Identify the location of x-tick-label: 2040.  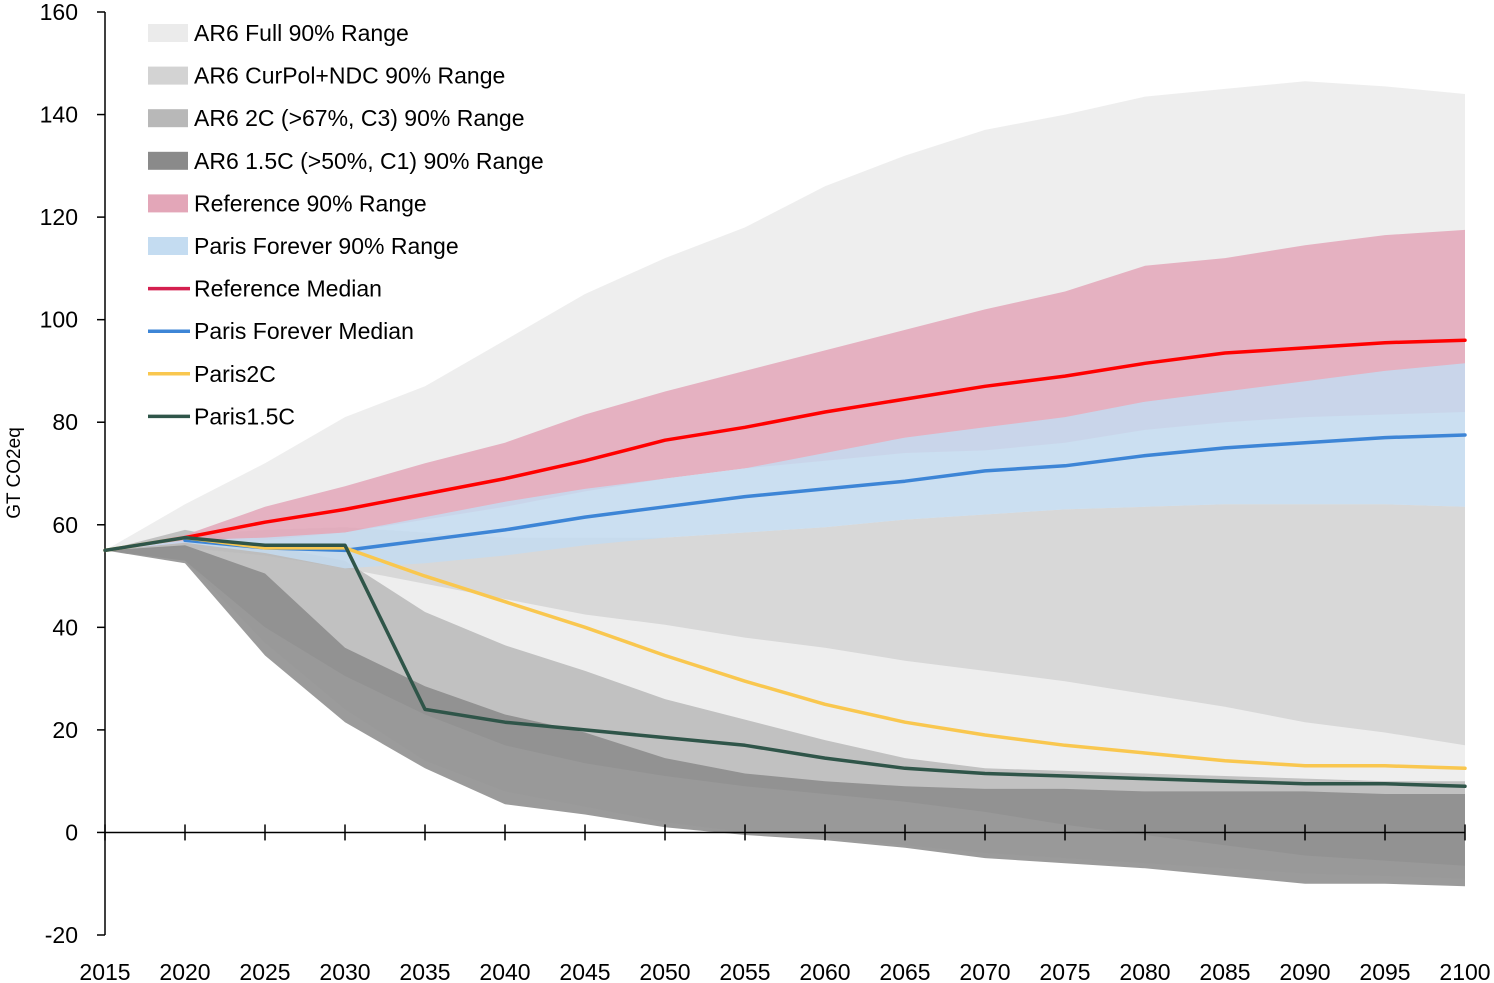
(504, 971).